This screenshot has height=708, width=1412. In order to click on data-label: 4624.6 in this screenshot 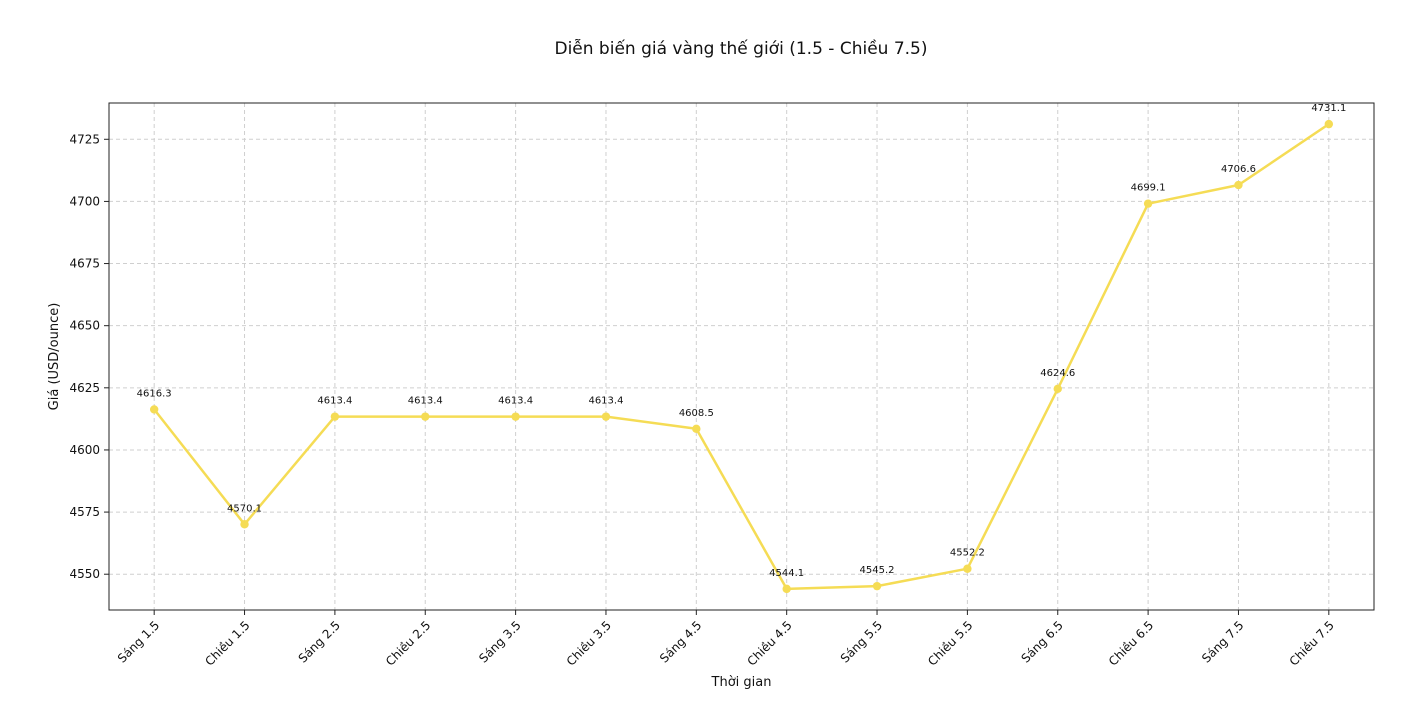, I will do `click(1057, 373)`.